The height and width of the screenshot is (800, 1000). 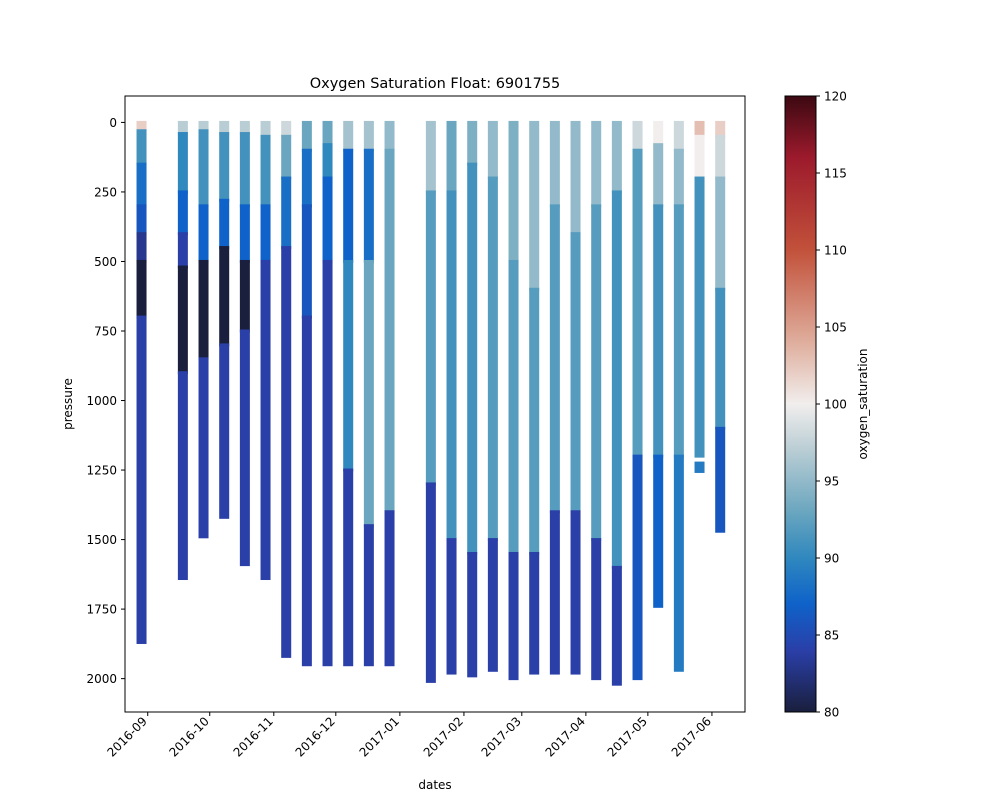 What do you see at coordinates (434, 785) in the screenshot?
I see `x-axis-label: dates` at bounding box center [434, 785].